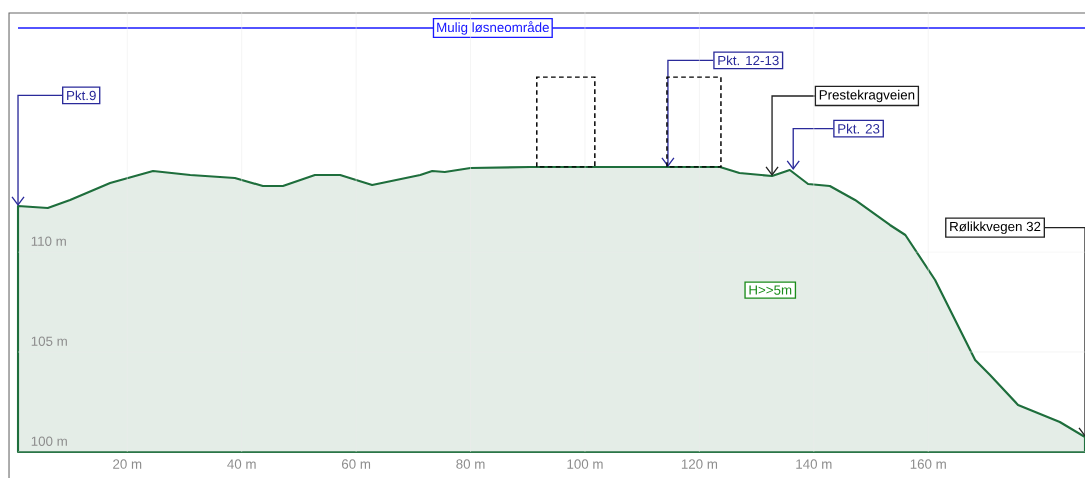 The image size is (1085, 478). What do you see at coordinates (748, 60) in the screenshot?
I see `annotation: Pkt. 12-13` at bounding box center [748, 60].